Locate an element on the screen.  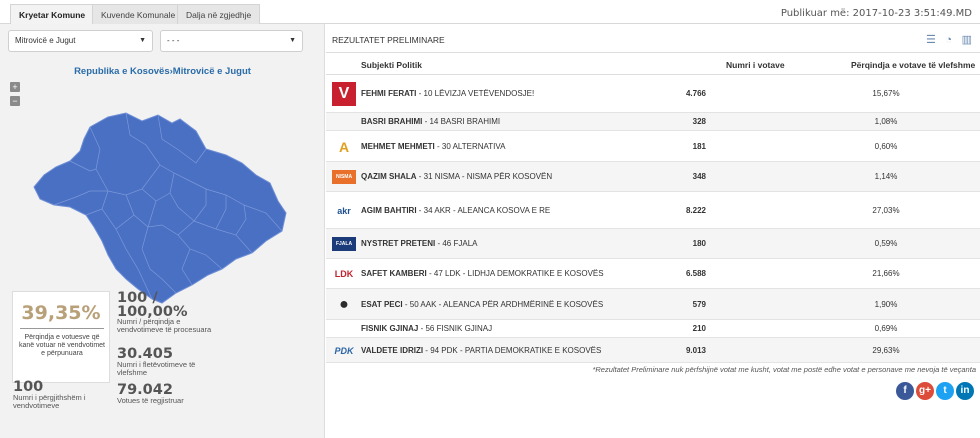
percent-cell: 21,66% is located at coordinates (886, 273).